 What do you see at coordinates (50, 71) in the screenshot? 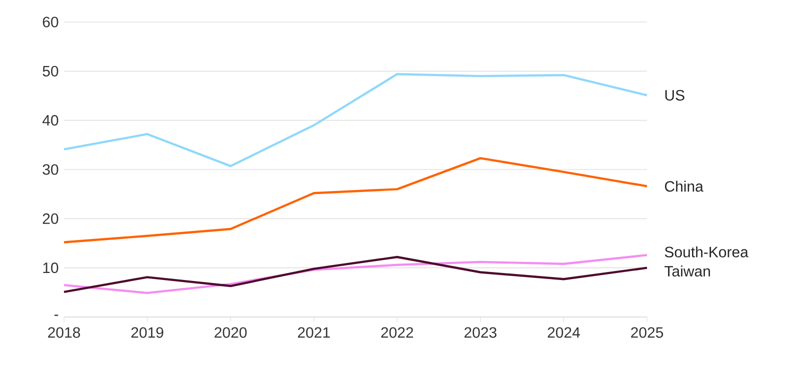
I see `y-tick-label: 50` at bounding box center [50, 71].